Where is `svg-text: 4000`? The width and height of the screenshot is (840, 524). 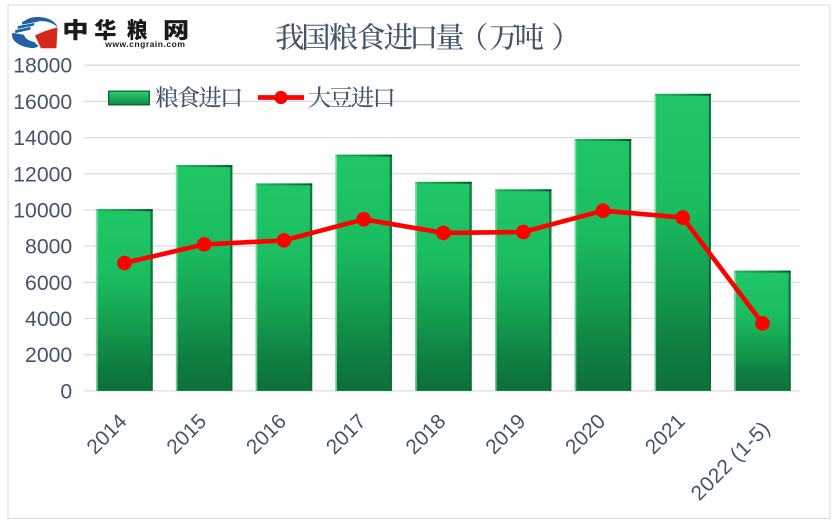 svg-text: 4000 is located at coordinates (48, 319).